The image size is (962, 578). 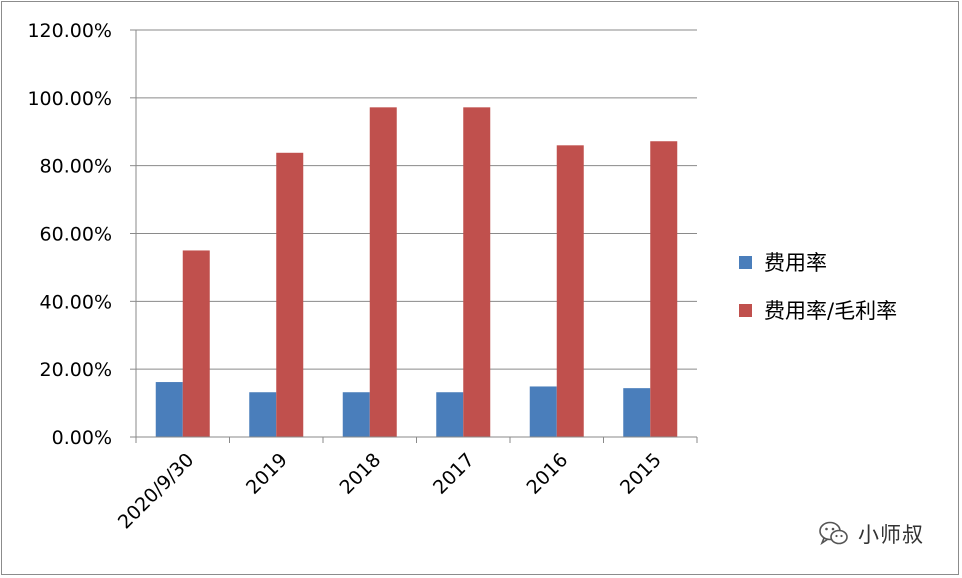 What do you see at coordinates (454, 474) in the screenshot?
I see `x-tick-label: 2017` at bounding box center [454, 474].